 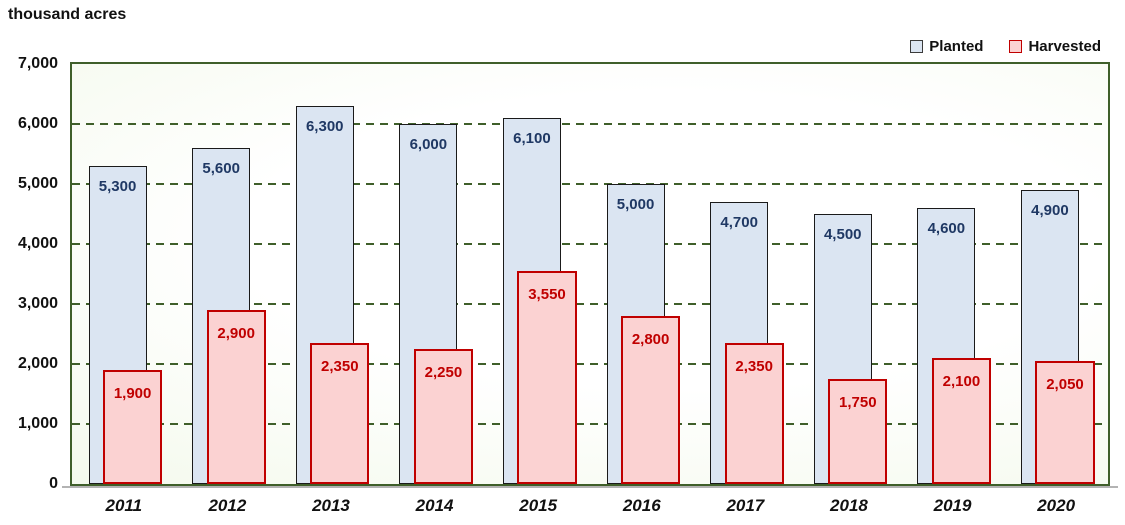 What do you see at coordinates (961, 421) in the screenshot?
I see `harvested-bar-2019: 2,100` at bounding box center [961, 421].